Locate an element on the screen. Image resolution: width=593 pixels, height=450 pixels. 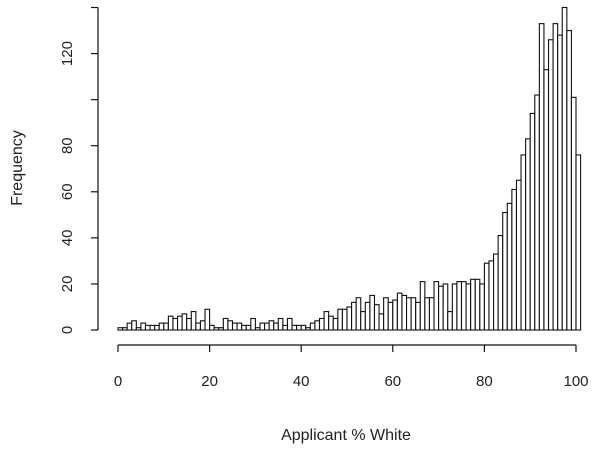
x-tick-label: 100 is located at coordinates (575, 381).